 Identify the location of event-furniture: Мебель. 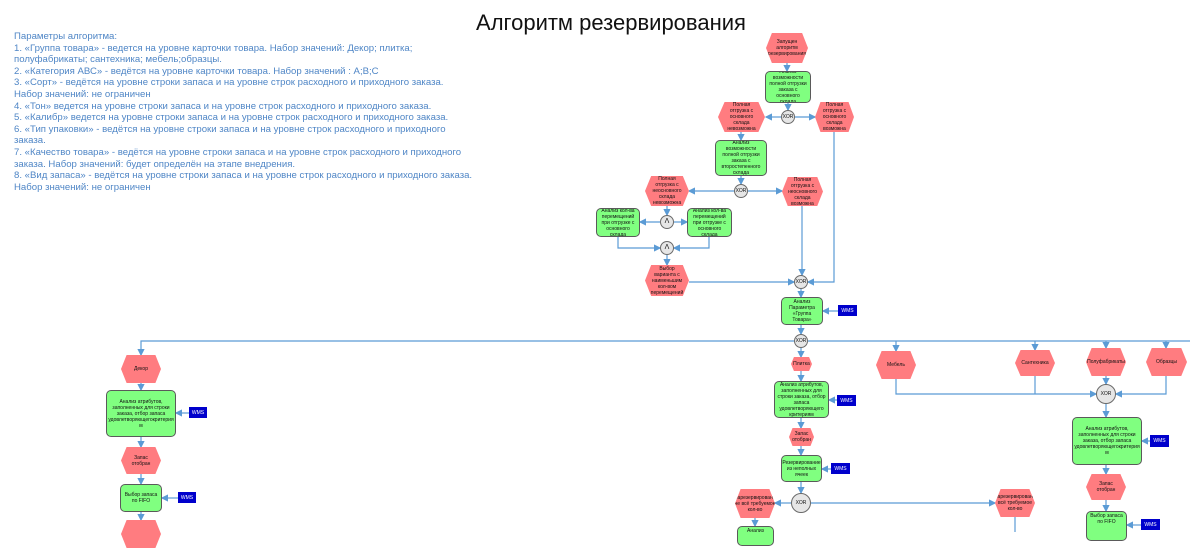
(896, 365).